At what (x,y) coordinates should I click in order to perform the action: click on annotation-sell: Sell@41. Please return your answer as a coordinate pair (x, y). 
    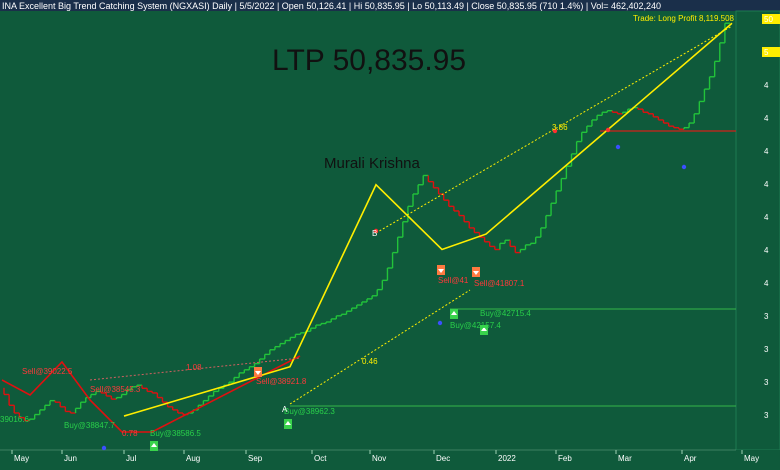
    Looking at the image, I should click on (453, 280).